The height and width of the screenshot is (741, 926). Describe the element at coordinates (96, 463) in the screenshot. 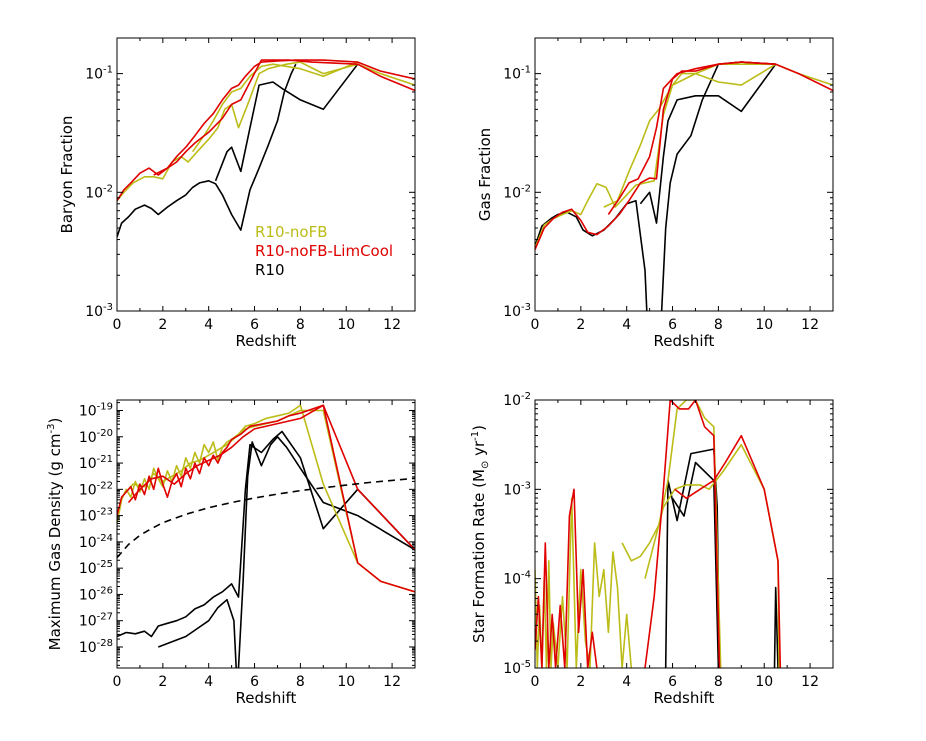

I see `y-tick-label: 10⁻²¹` at that location.